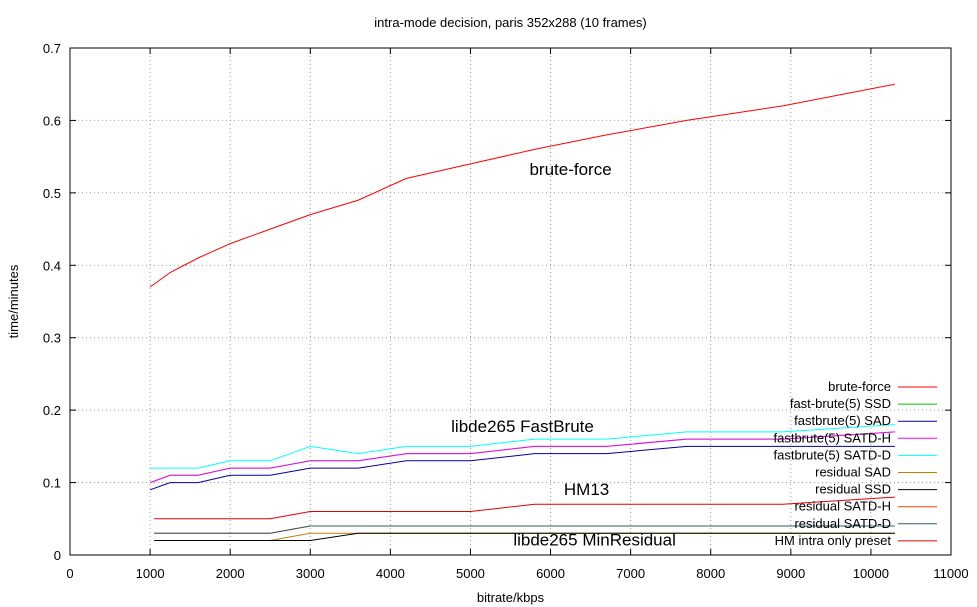  What do you see at coordinates (52, 193) in the screenshot?
I see `y-tick-label: 0.5` at bounding box center [52, 193].